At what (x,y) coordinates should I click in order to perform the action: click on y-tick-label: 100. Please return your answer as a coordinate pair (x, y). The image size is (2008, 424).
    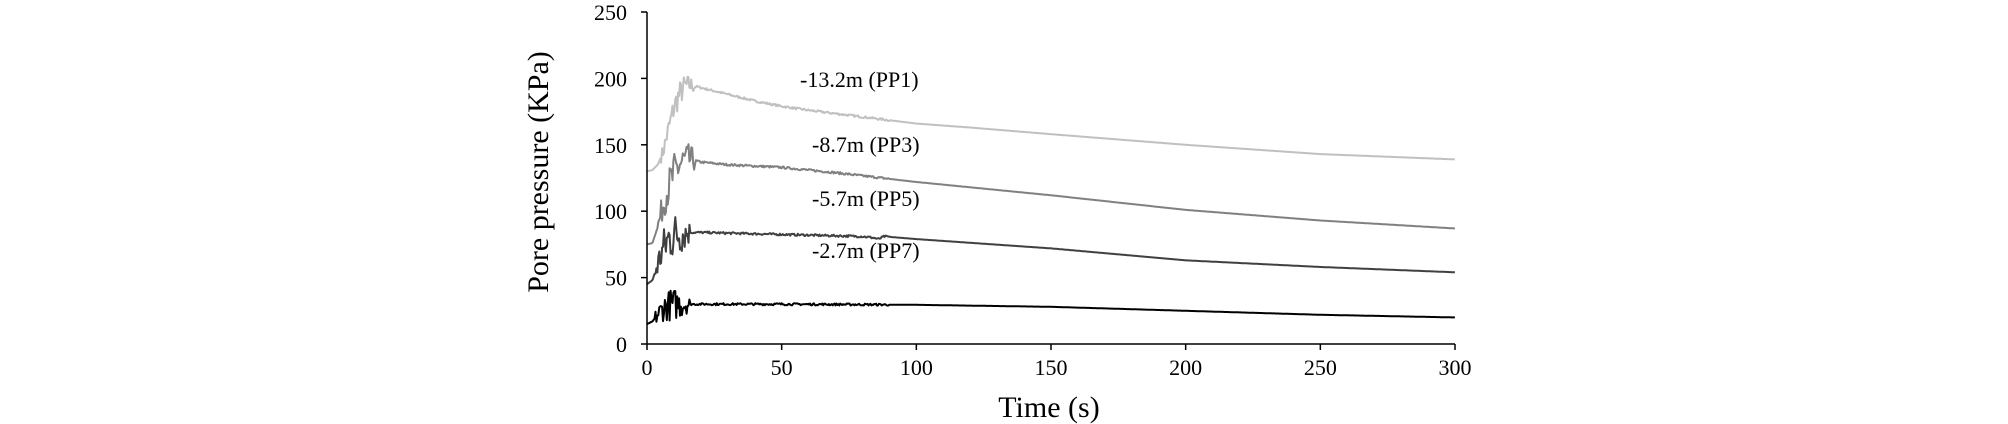
    Looking at the image, I should click on (610, 211).